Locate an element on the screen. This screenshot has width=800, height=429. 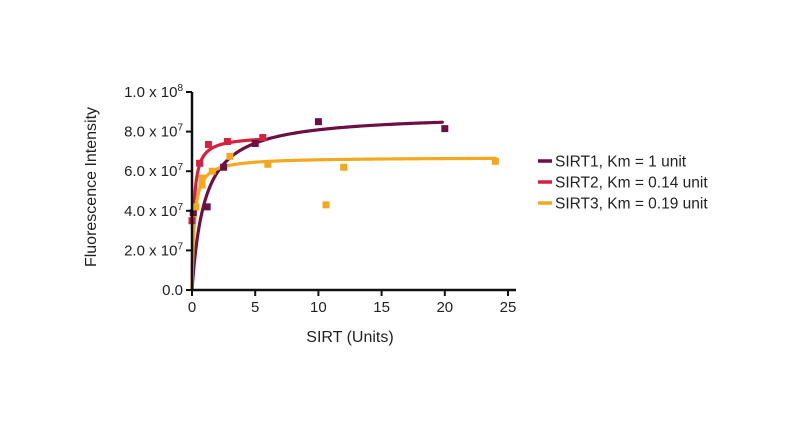
y-tick-label: 8.0 x 10⁷ is located at coordinates (153, 132).